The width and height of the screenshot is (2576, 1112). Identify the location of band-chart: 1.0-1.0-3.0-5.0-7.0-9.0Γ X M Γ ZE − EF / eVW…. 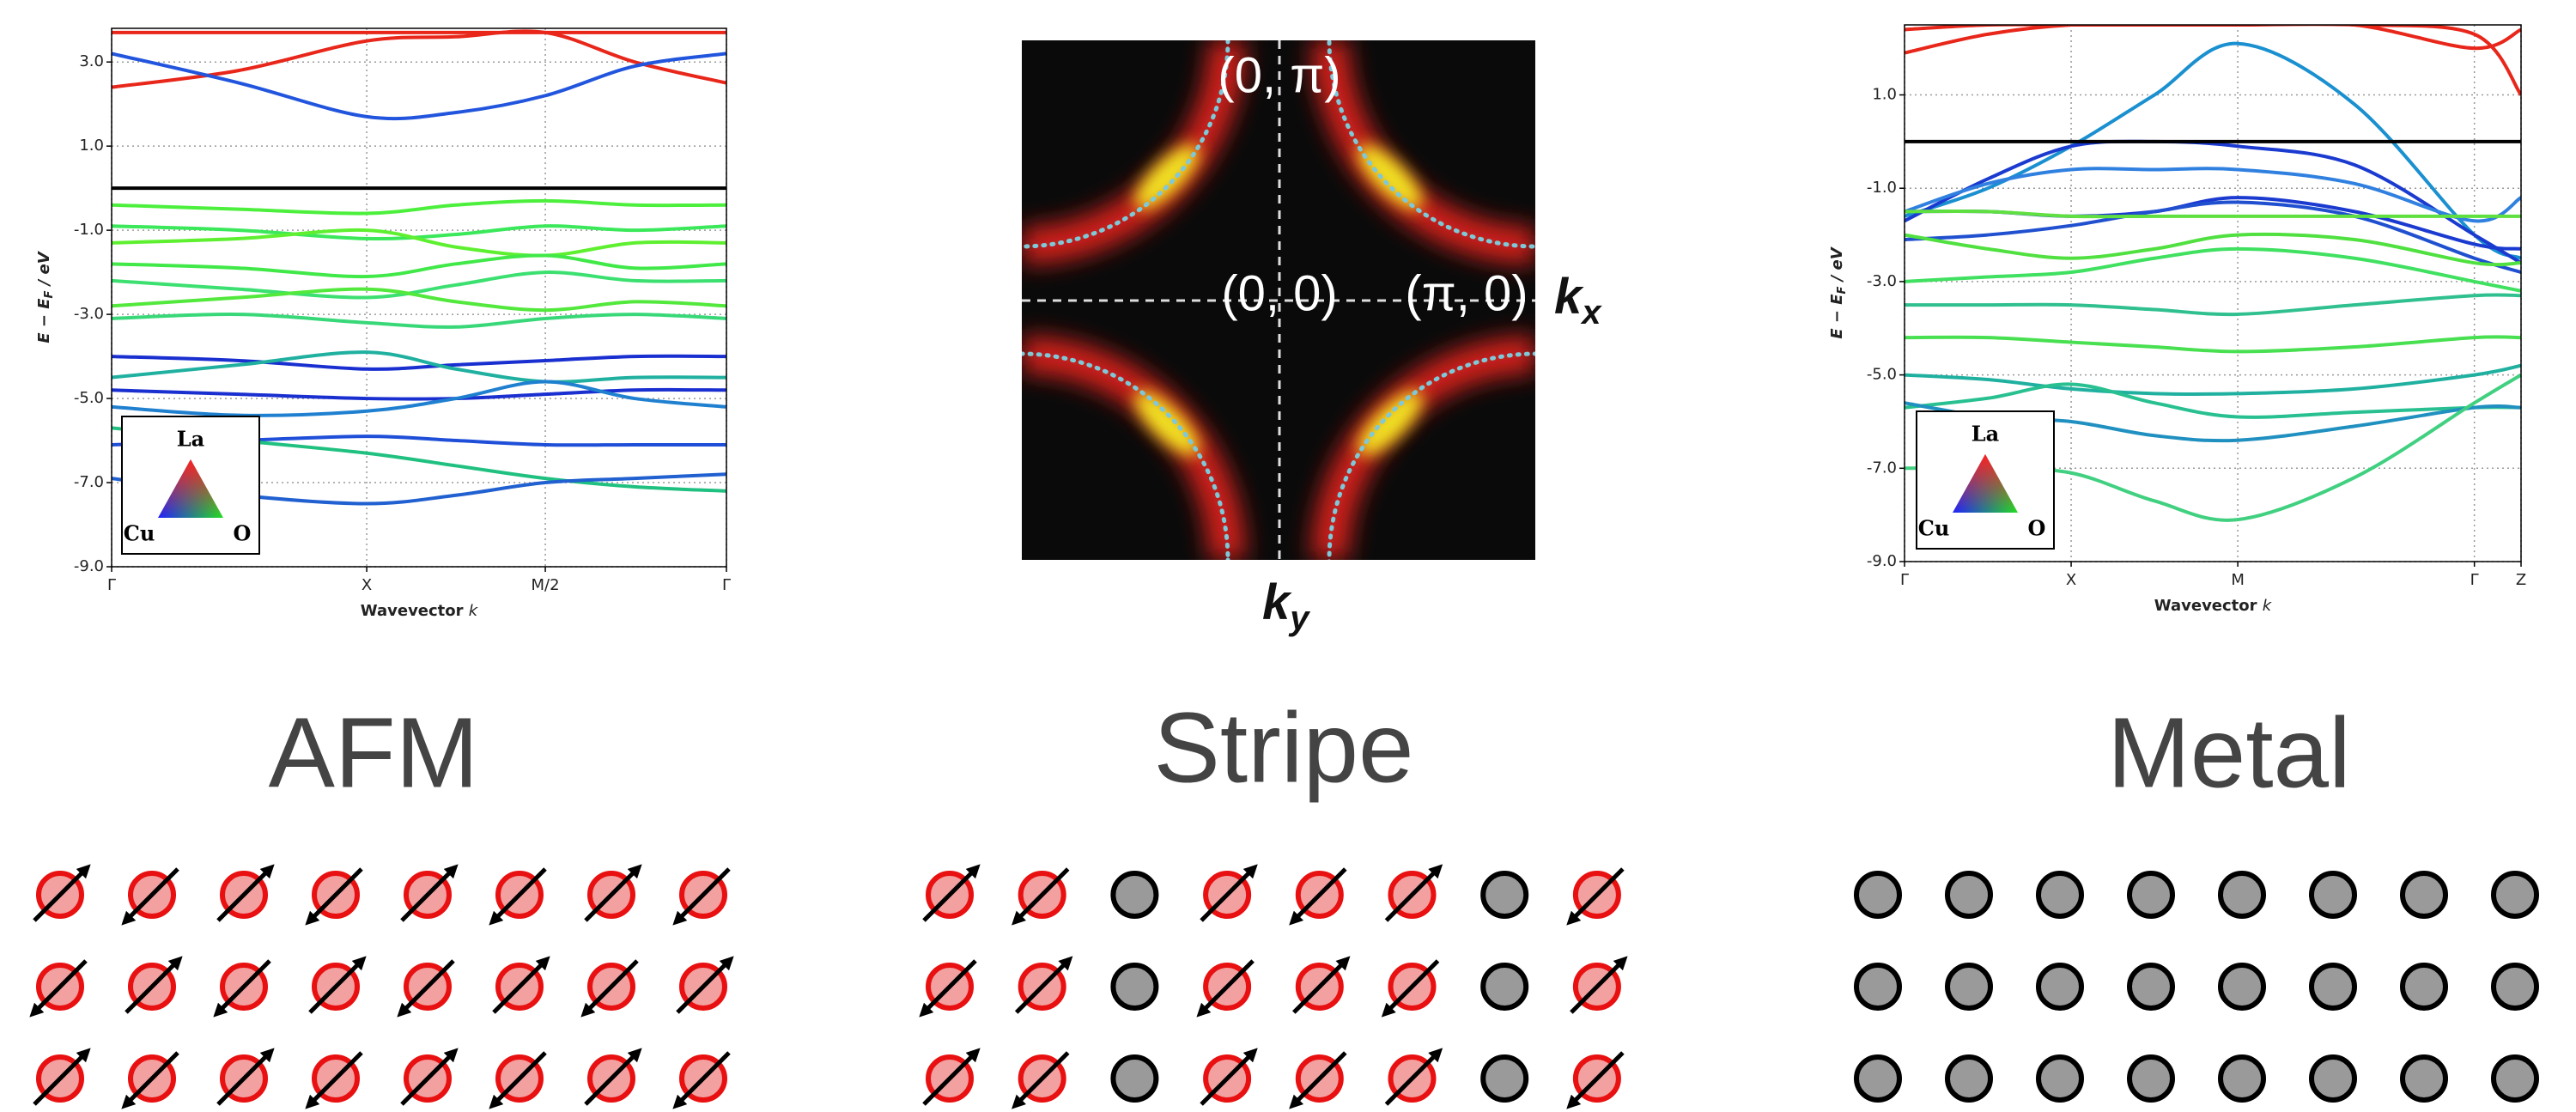
(2177, 319).